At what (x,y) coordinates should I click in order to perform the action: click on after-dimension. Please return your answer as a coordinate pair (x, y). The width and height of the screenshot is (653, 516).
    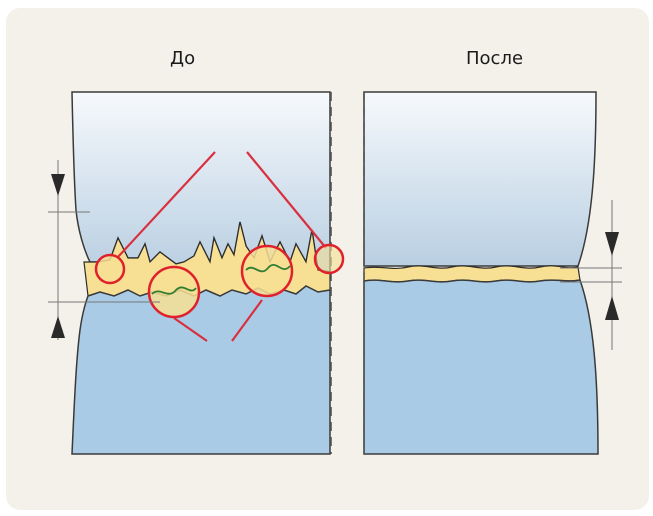
    Looking at the image, I should click on (591, 275).